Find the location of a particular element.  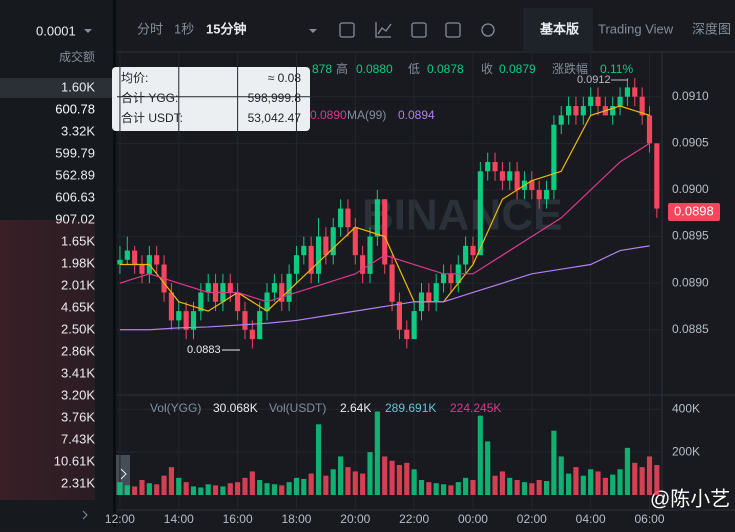

volume-info: 2.64K is located at coordinates (355, 408).